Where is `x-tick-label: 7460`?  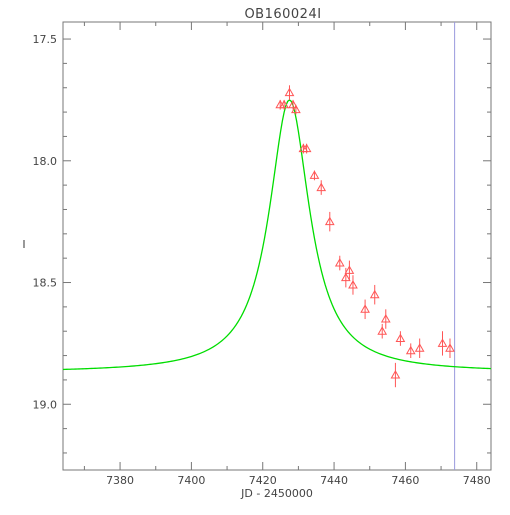
x-tick-label: 7460 is located at coordinates (405, 480).